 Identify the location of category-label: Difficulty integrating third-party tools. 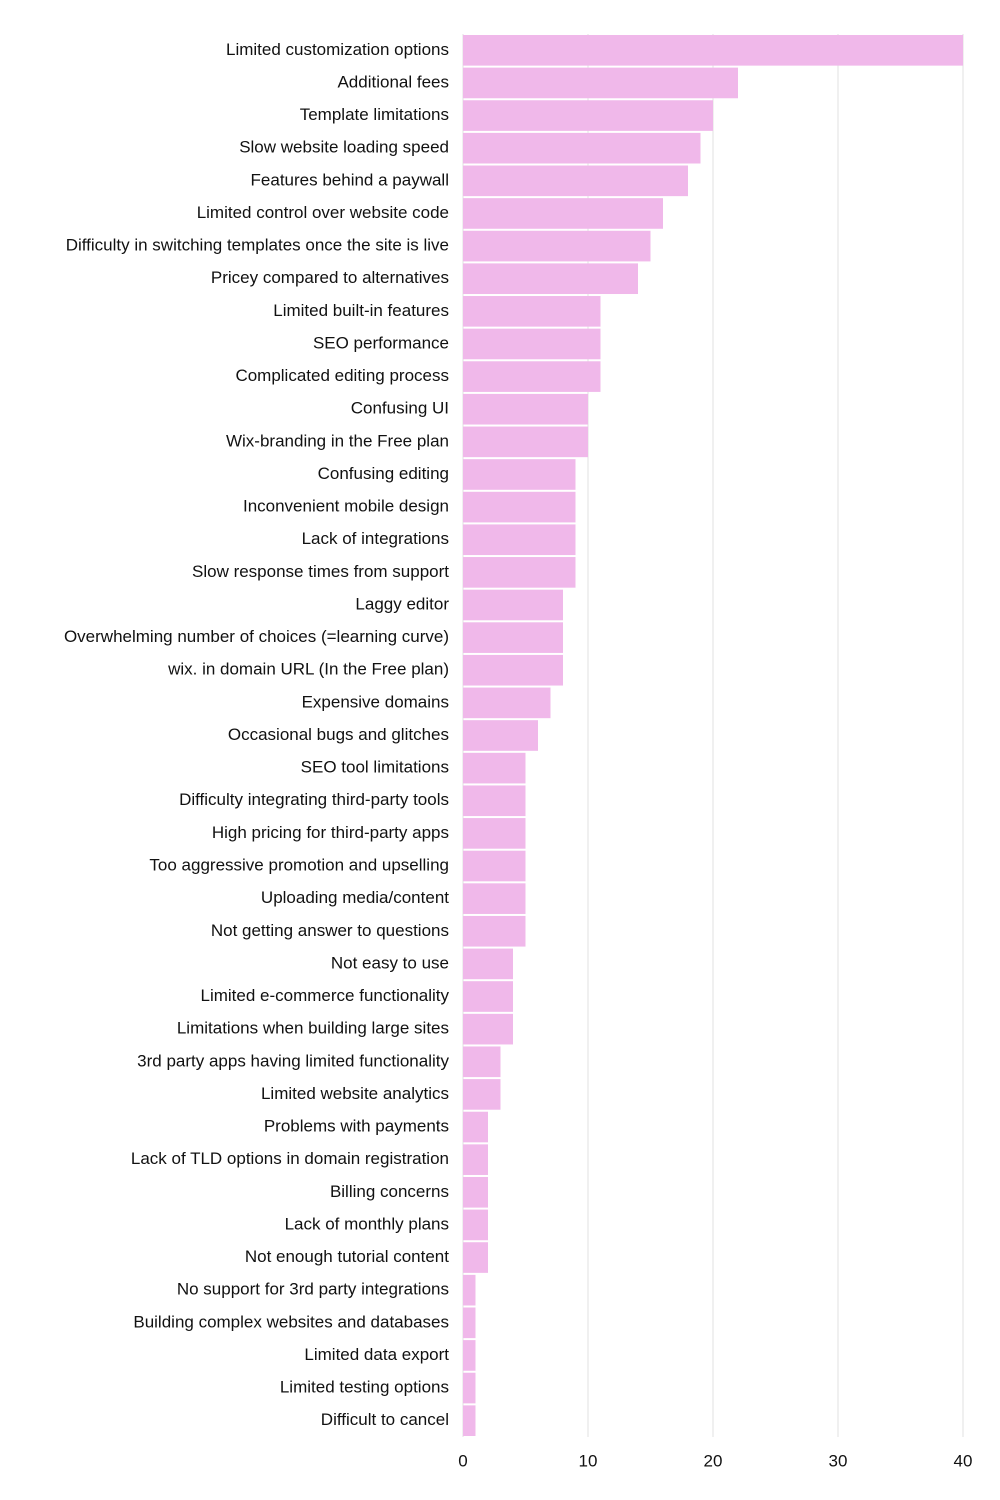
(314, 799).